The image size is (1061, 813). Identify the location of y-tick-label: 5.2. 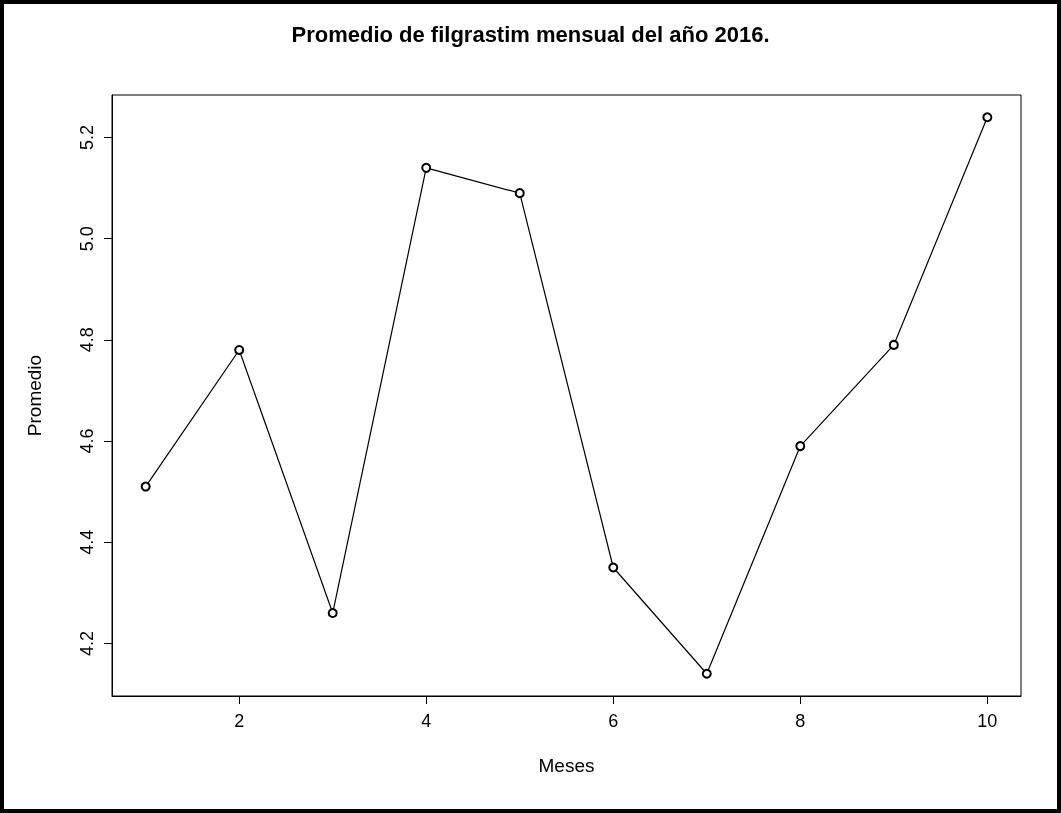
(87, 137).